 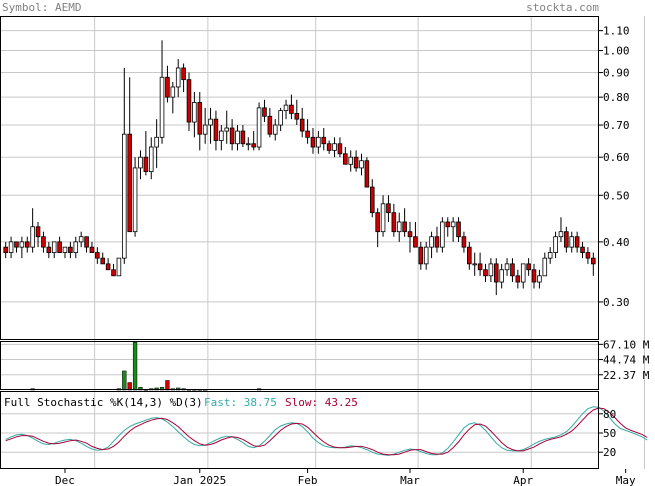 I want to click on panel-frame, so click(x=299, y=365).